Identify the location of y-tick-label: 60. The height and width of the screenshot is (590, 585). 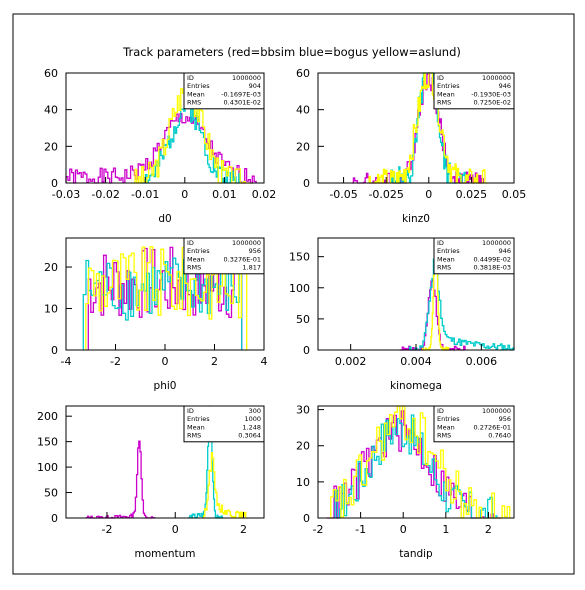
(51, 73).